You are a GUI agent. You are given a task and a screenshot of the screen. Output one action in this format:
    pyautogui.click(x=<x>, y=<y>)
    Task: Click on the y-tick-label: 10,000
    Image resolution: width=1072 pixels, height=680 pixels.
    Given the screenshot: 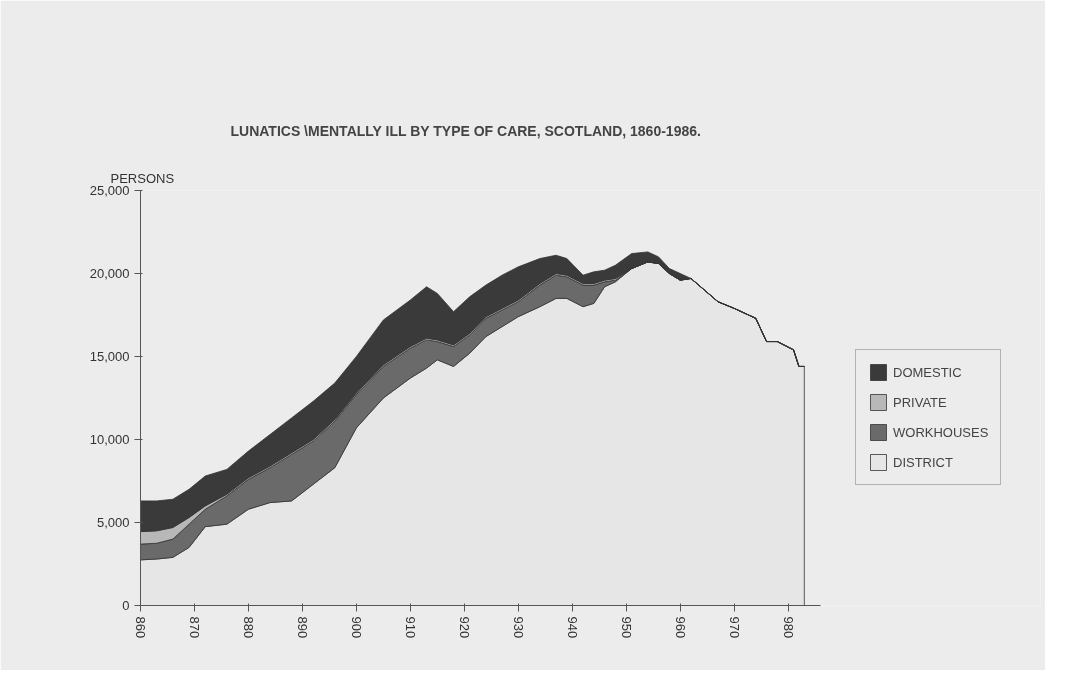 What is the action you would take?
    pyautogui.click(x=109, y=439)
    